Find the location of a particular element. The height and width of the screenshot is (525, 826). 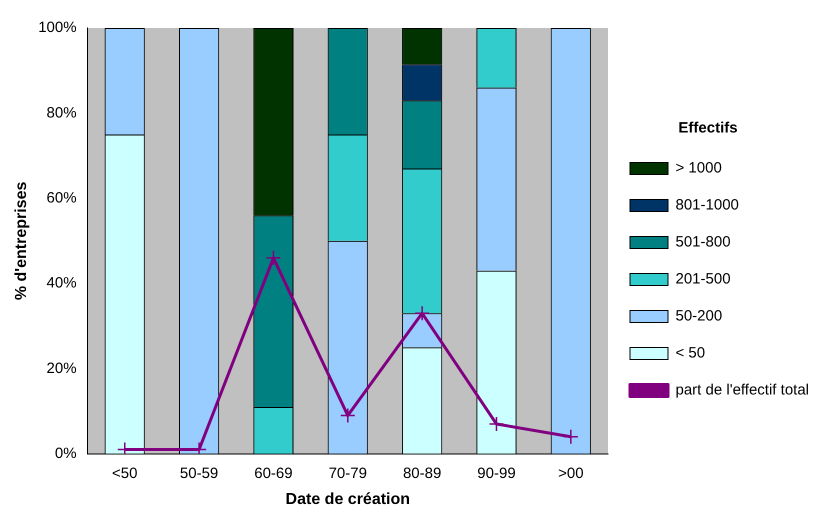

x-tick-label: >00 is located at coordinates (571, 473).